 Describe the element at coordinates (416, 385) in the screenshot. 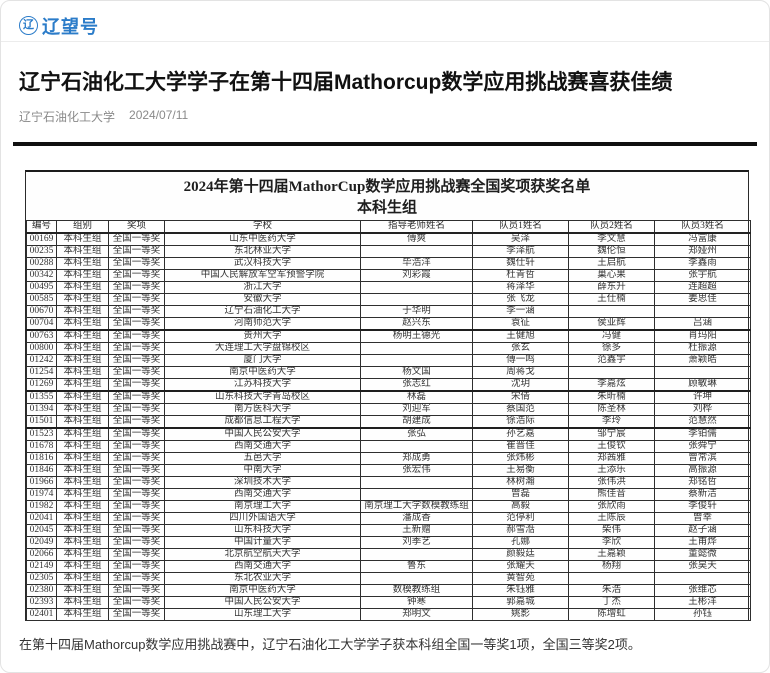

I see `table-cell: 张志红` at that location.